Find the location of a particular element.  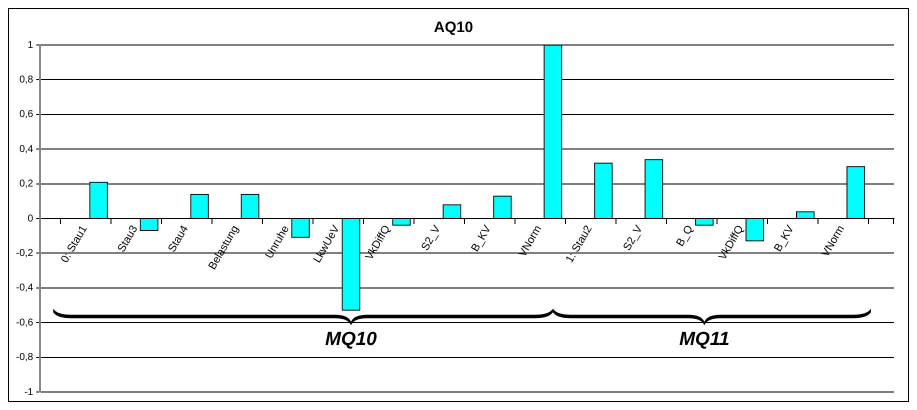

annotation: MQ11 is located at coordinates (704, 339).